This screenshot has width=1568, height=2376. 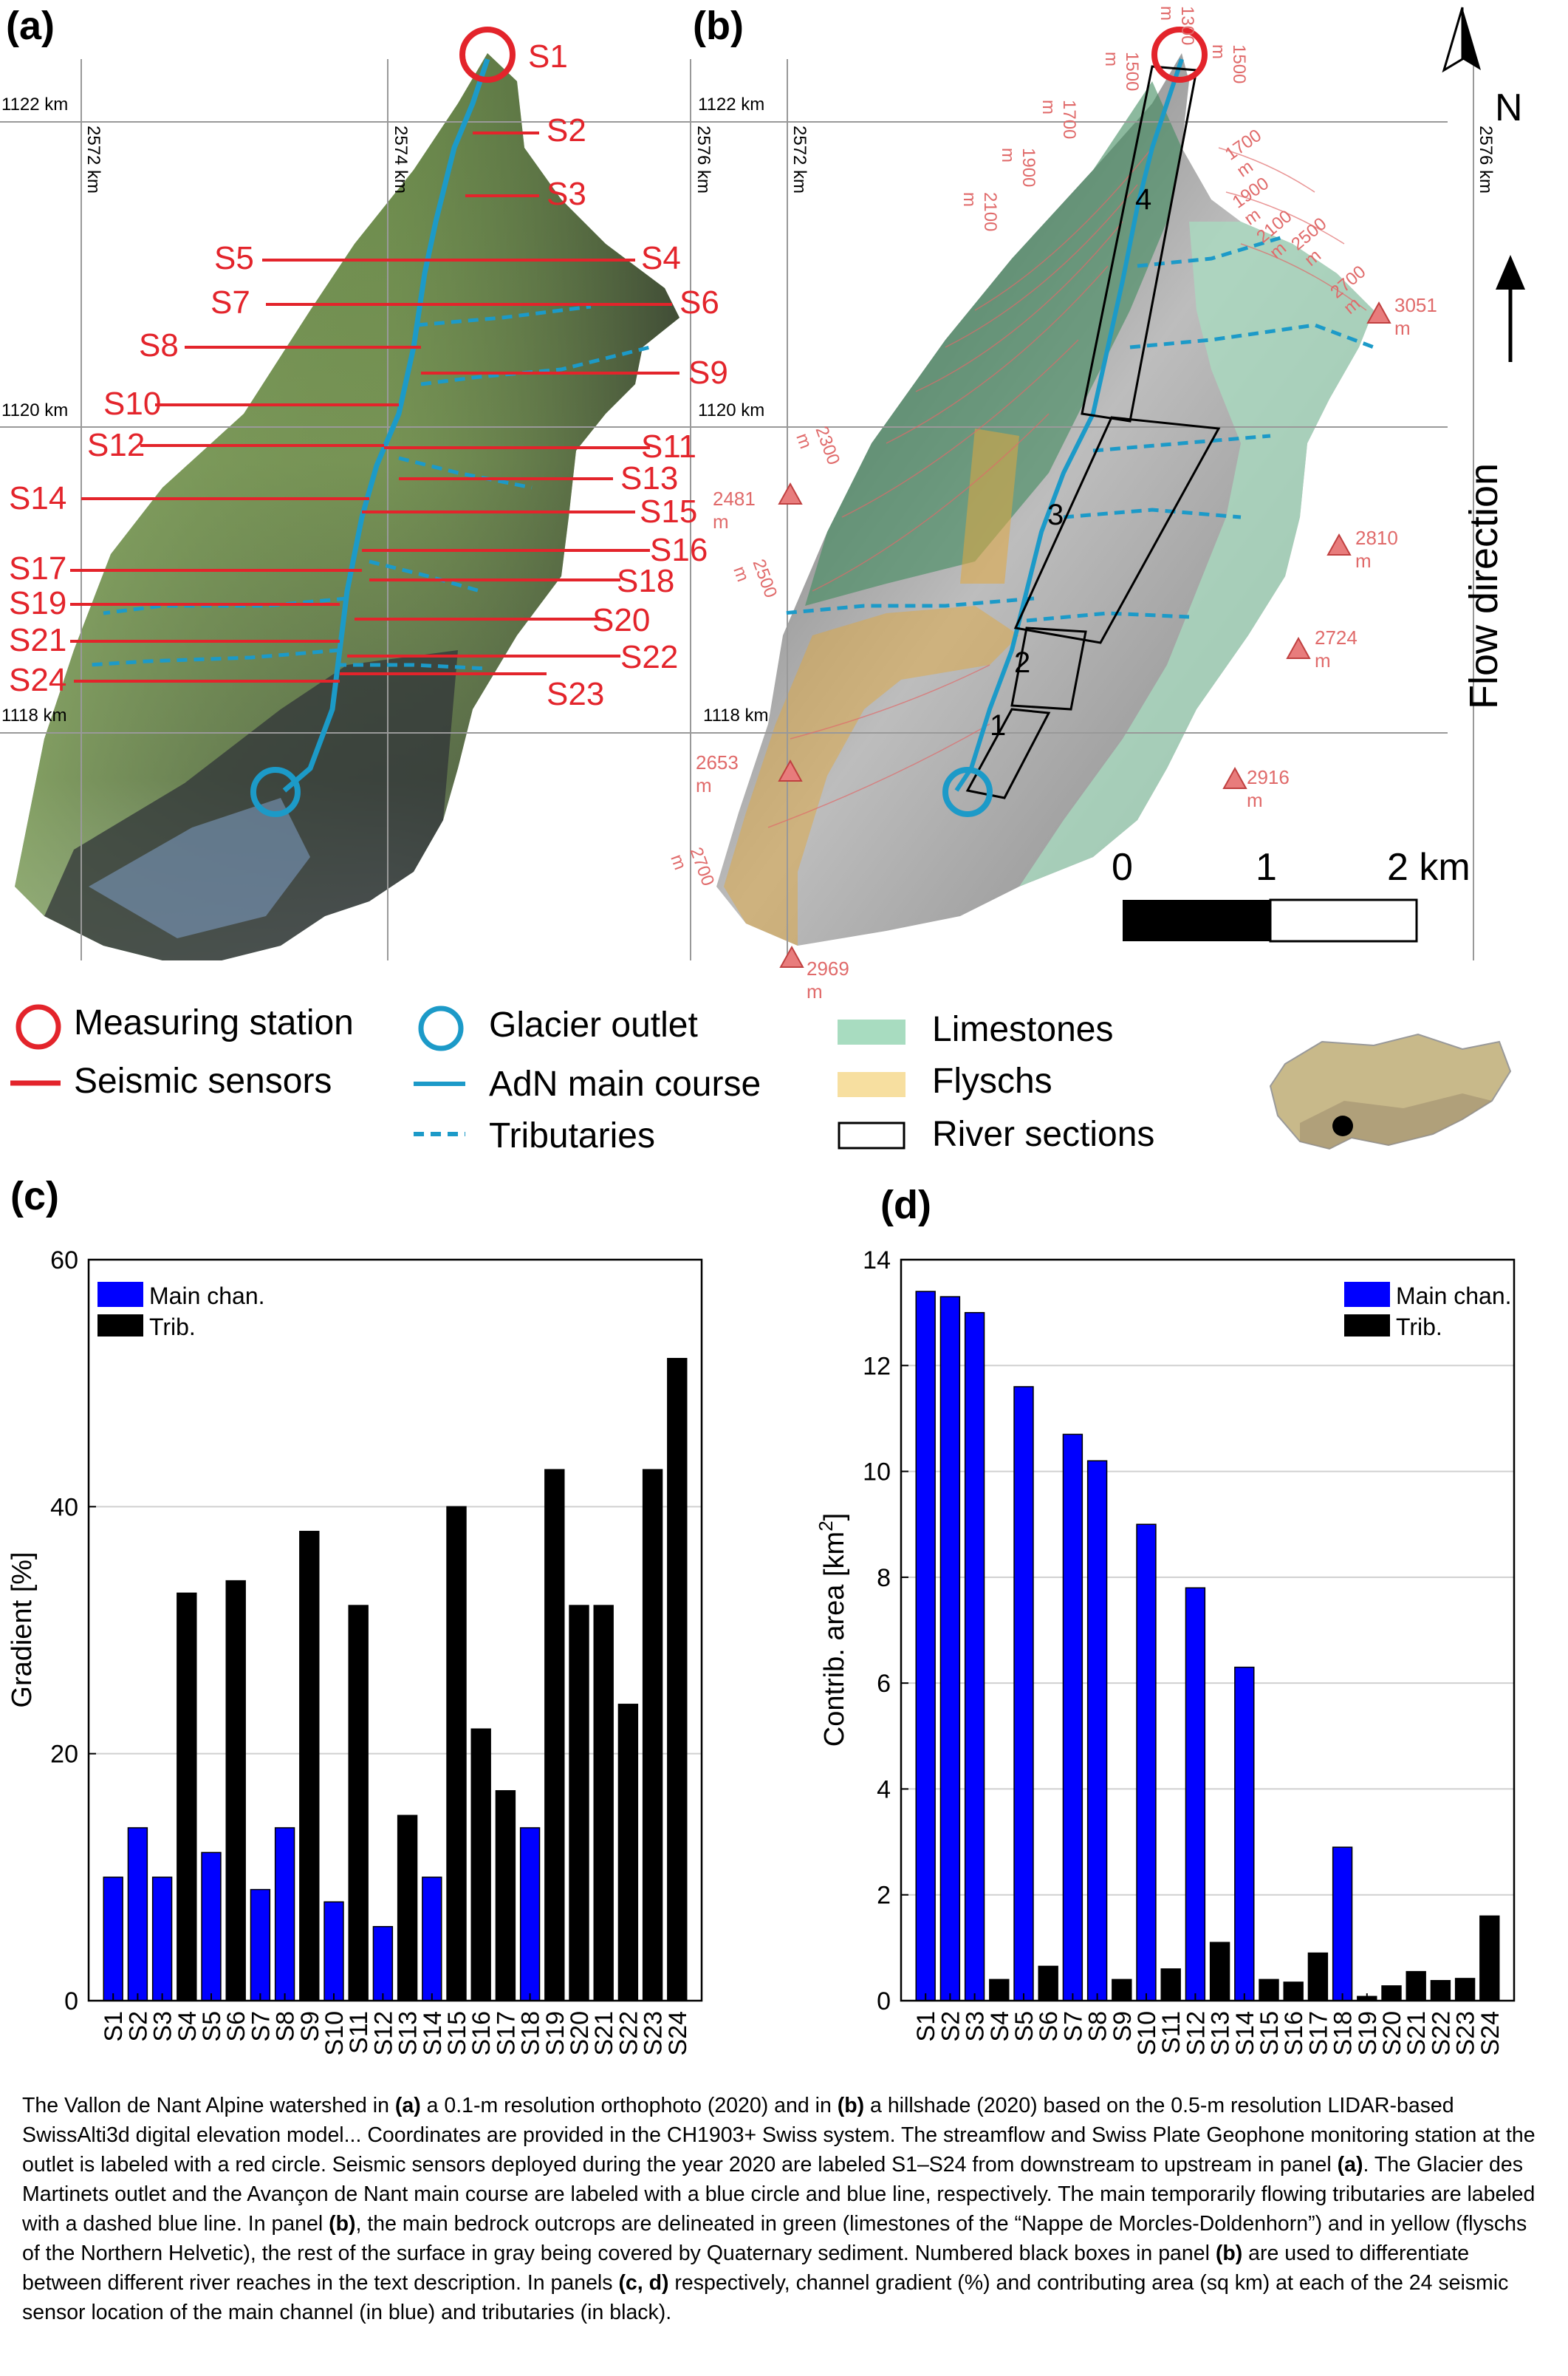 What do you see at coordinates (286, 2026) in the screenshot?
I see `x-tick-label: S8` at bounding box center [286, 2026].